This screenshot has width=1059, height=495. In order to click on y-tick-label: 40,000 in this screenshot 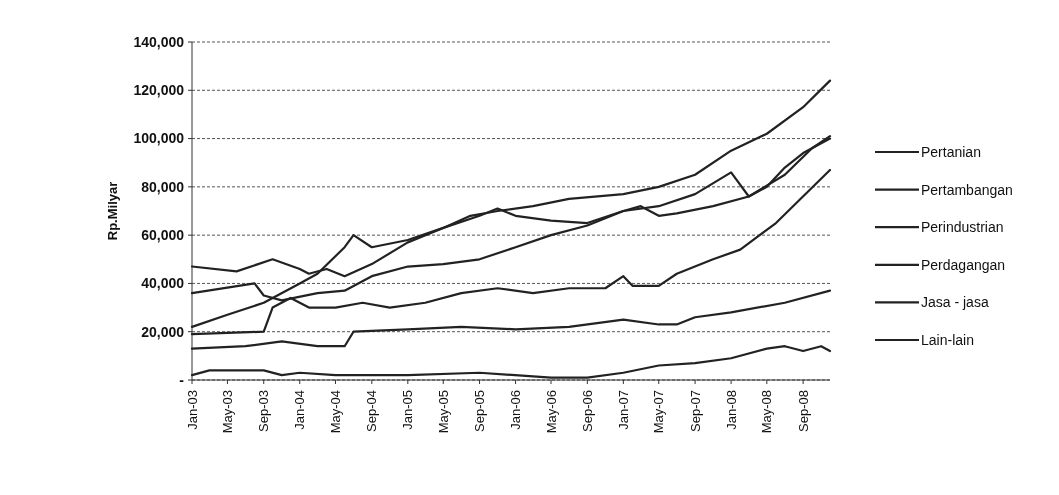, I will do `click(163, 283)`.